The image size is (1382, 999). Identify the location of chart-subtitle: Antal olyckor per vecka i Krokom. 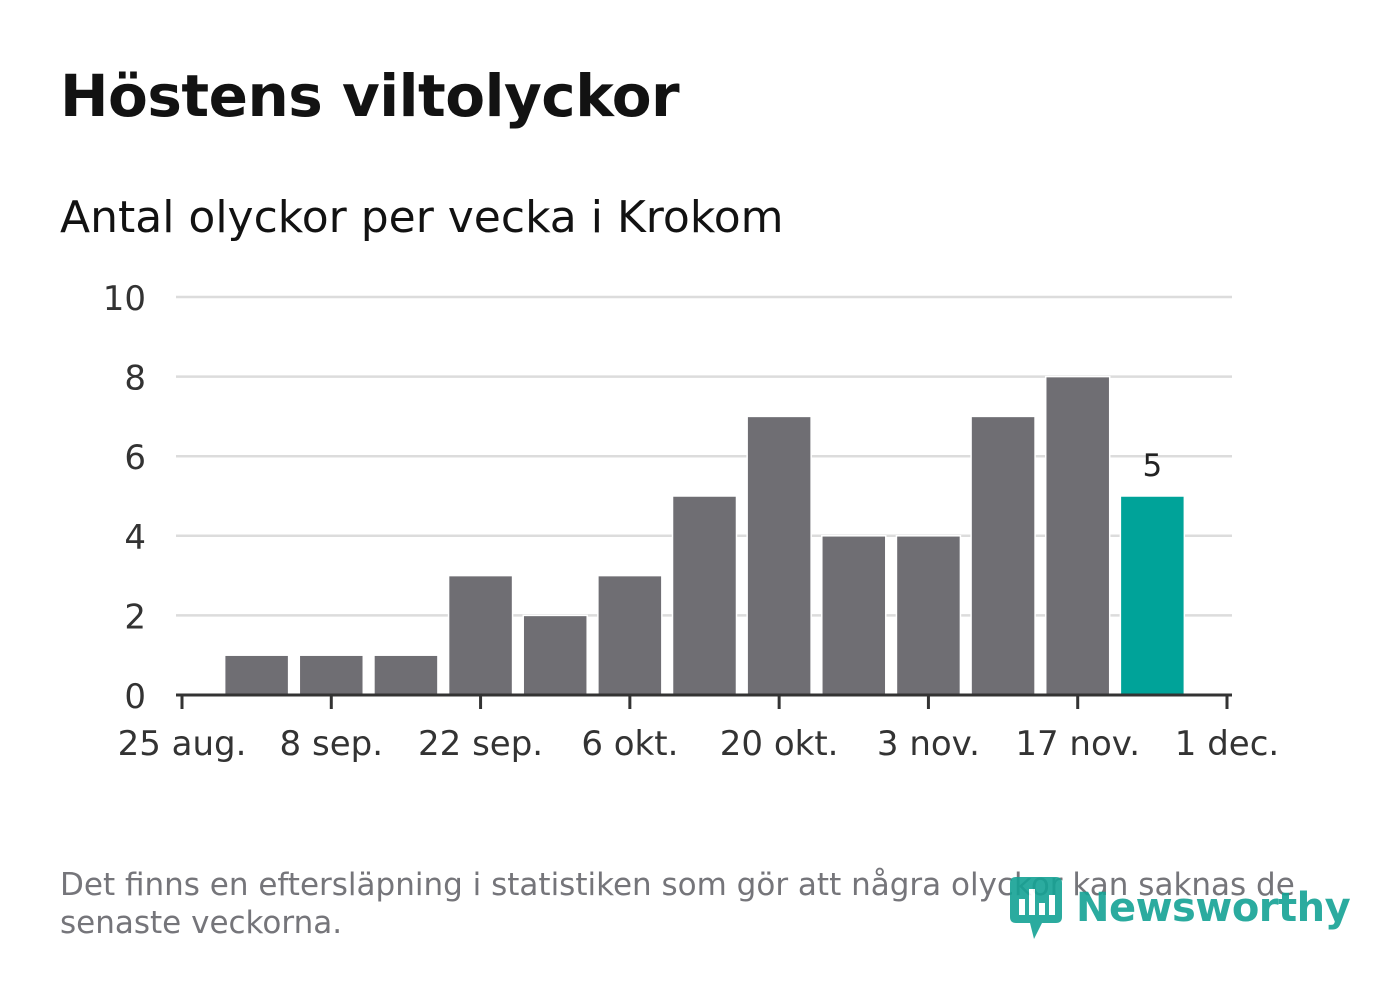
(422, 217).